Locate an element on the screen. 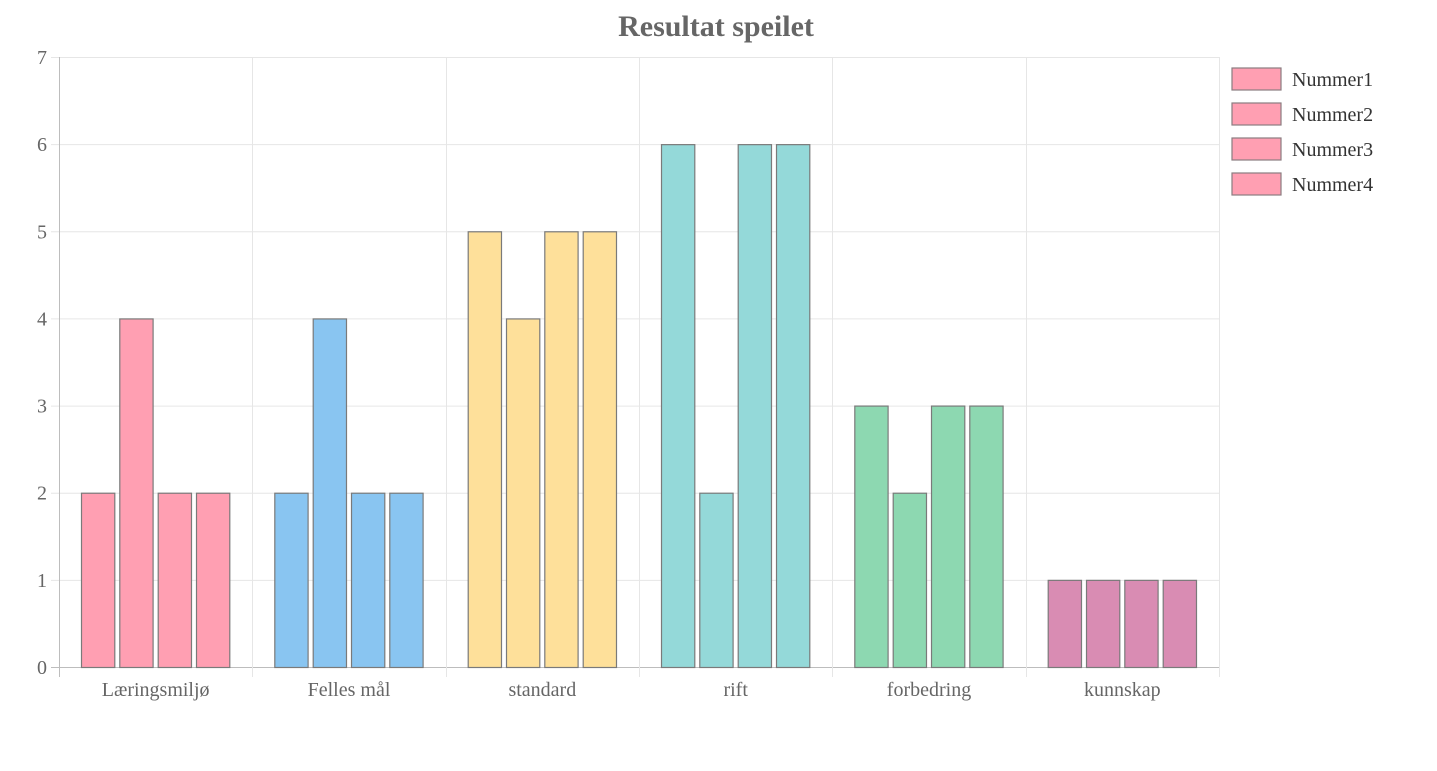 The image size is (1437, 771). y-tick-label: 3 is located at coordinates (42, 407).